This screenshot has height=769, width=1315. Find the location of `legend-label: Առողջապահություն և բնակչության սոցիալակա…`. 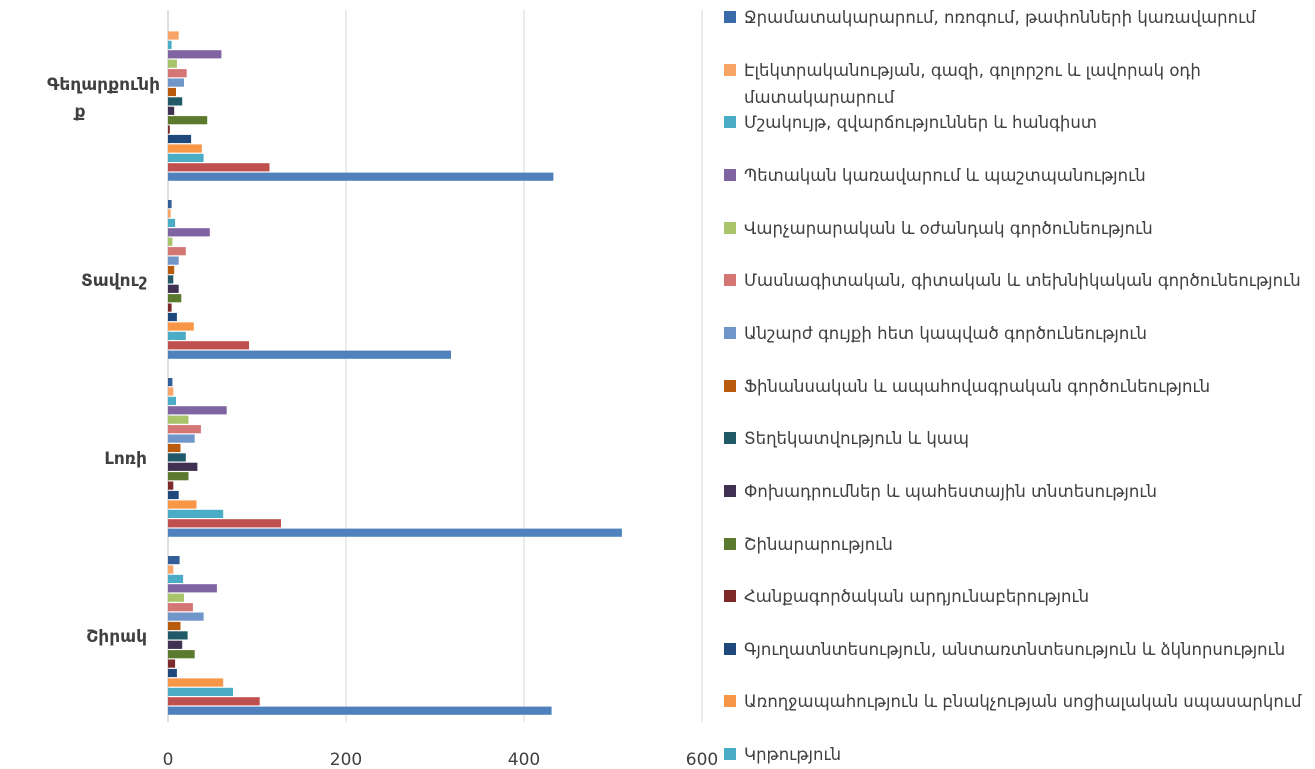

legend-label: Առողջապահություն և բնակչության սոցիալակա… is located at coordinates (1023, 701).